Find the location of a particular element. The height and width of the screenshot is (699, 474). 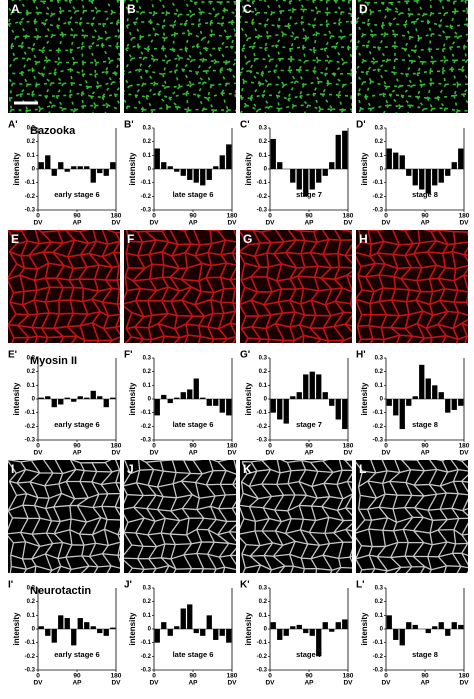

panel-label: K' is located at coordinates (245, 585).